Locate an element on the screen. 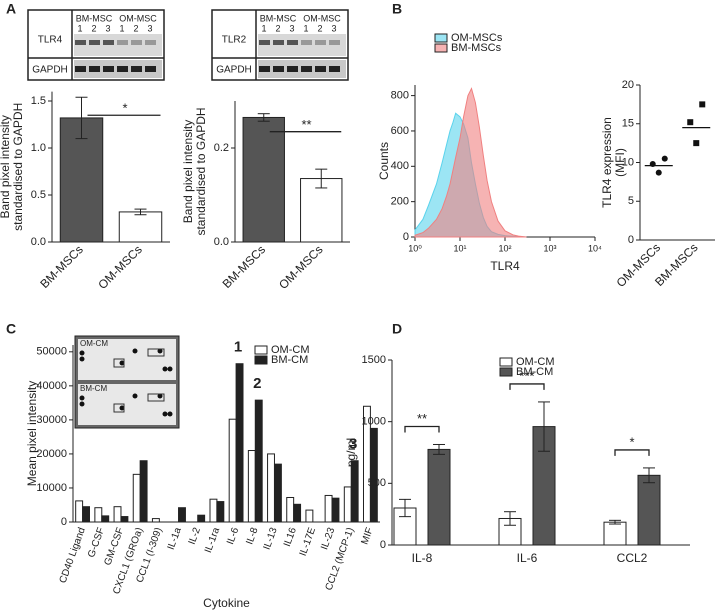  x-tick-label: 10² is located at coordinates (504, 248).